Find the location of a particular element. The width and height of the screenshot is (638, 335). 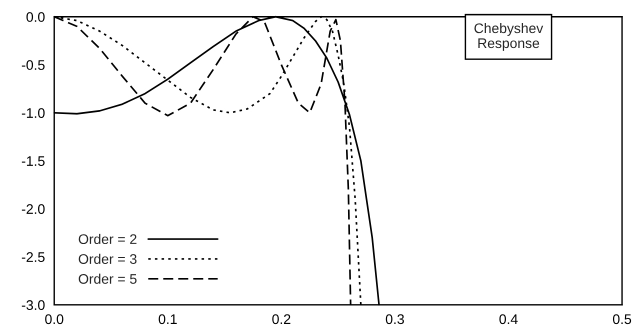

y-tick-label: -2.0 is located at coordinates (33, 209).